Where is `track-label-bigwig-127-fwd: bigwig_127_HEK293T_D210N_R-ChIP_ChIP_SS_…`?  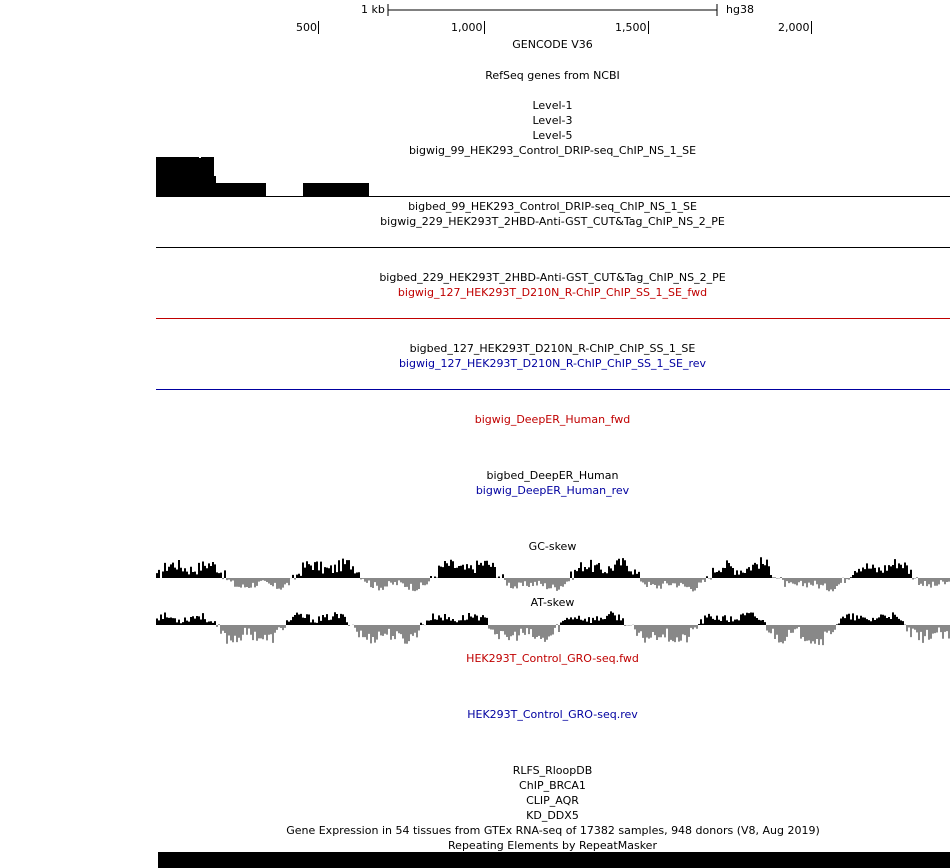 track-label-bigwig-127-fwd: bigwig_127_HEK293T_D210N_R-ChIP_ChIP_SS_… is located at coordinates (552, 292).